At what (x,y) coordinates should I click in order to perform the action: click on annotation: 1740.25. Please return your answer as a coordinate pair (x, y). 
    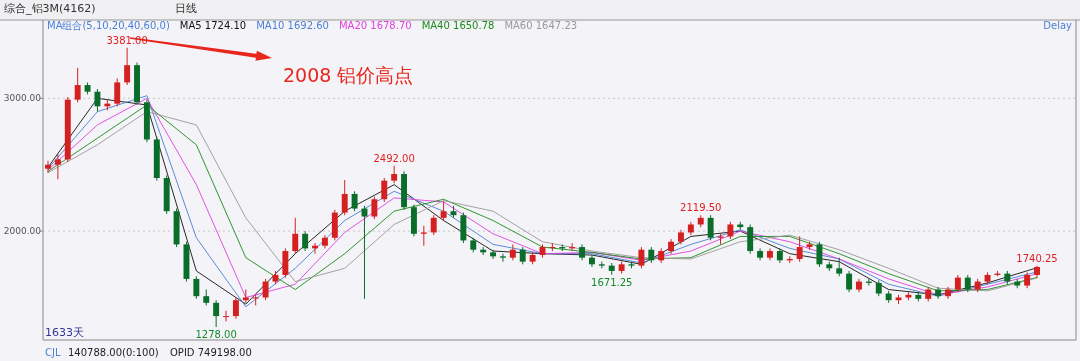
    Looking at the image, I should click on (1037, 258).